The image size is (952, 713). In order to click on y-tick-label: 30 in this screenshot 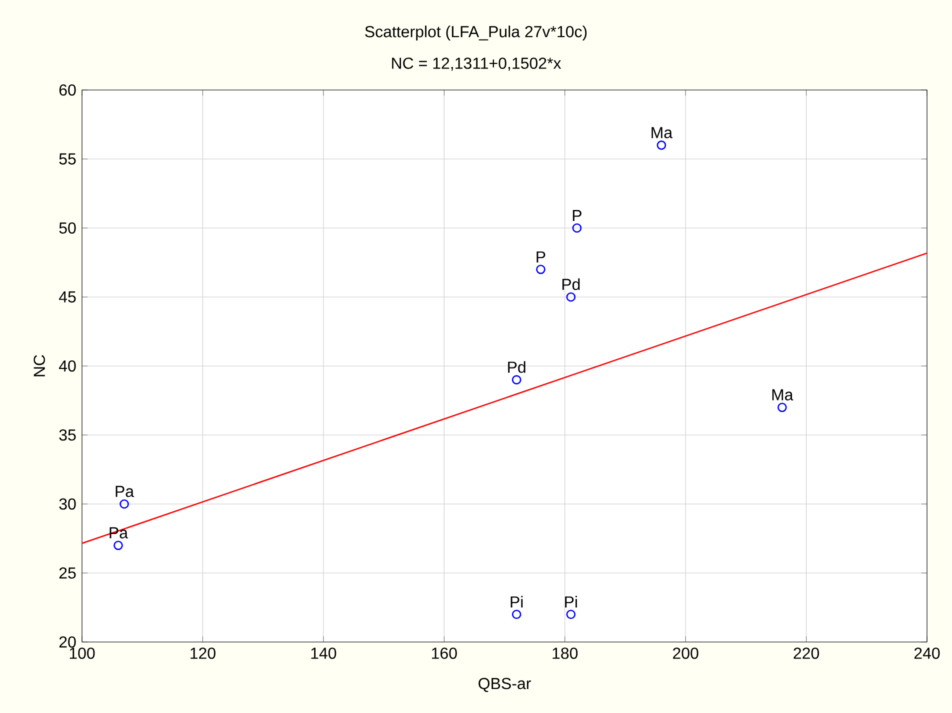, I will do `click(67, 504)`.